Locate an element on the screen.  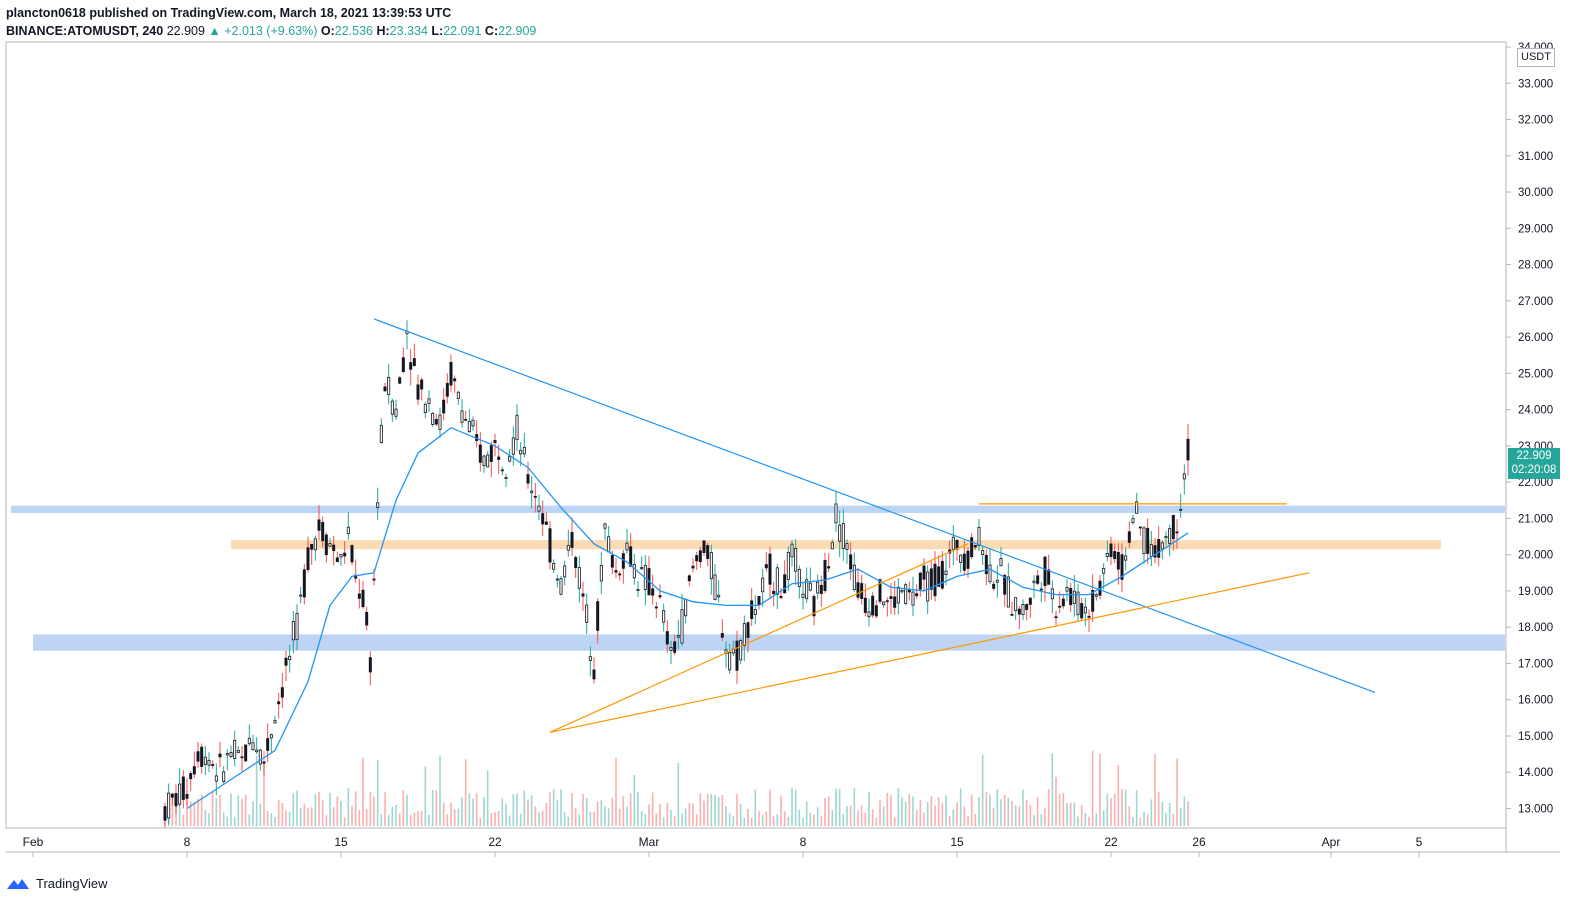
open-label: O: is located at coordinates (327, 31).